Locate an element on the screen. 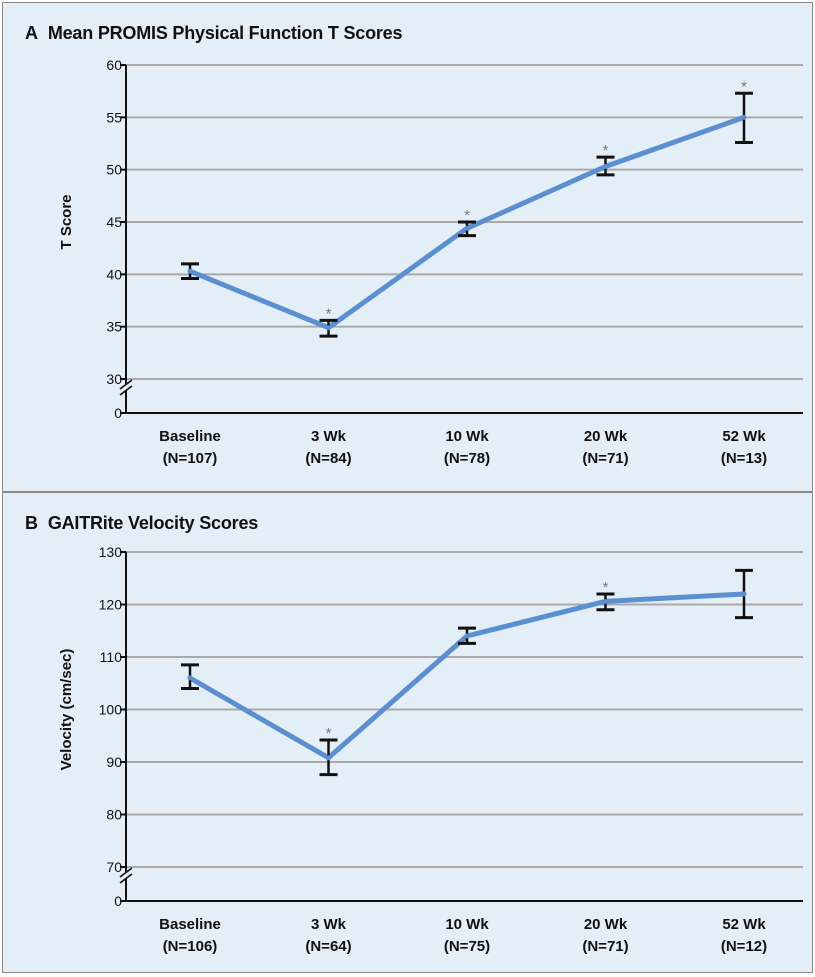  chart-b-y-tick-label: 130 is located at coordinates (111, 552).